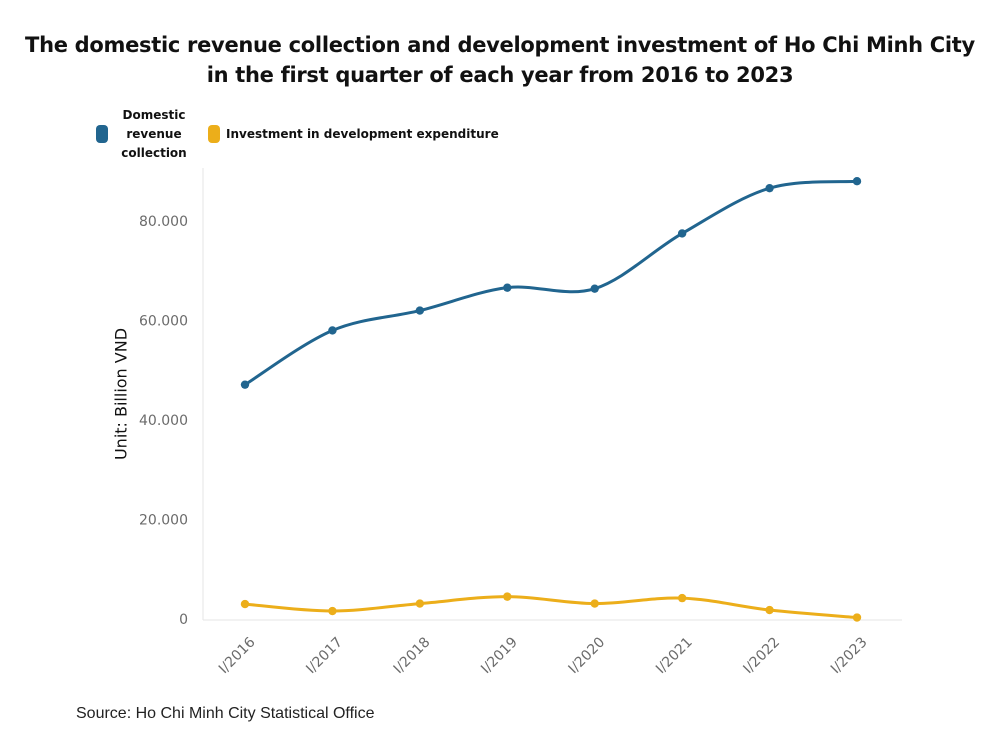 The image size is (1000, 750). Describe the element at coordinates (761, 655) in the screenshot. I see `x-tick-label: I/2022` at that location.